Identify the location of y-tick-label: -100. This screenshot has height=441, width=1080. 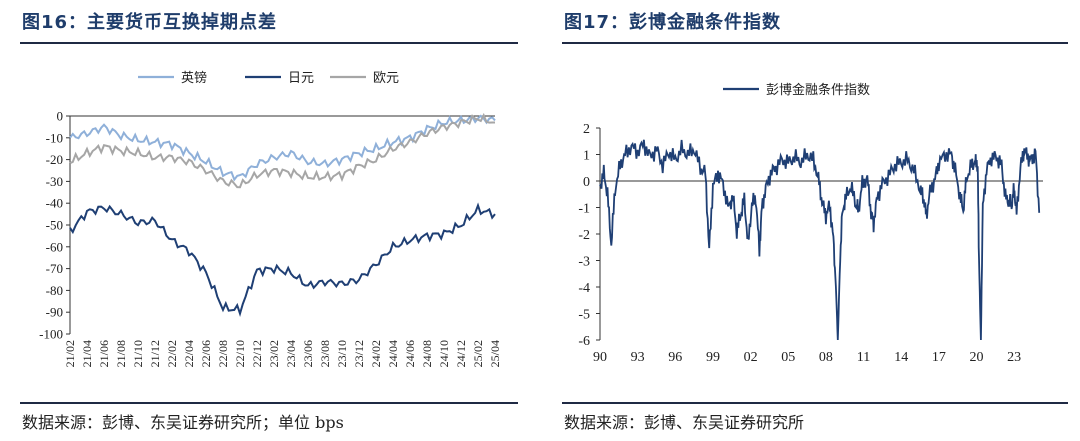
(51, 334).